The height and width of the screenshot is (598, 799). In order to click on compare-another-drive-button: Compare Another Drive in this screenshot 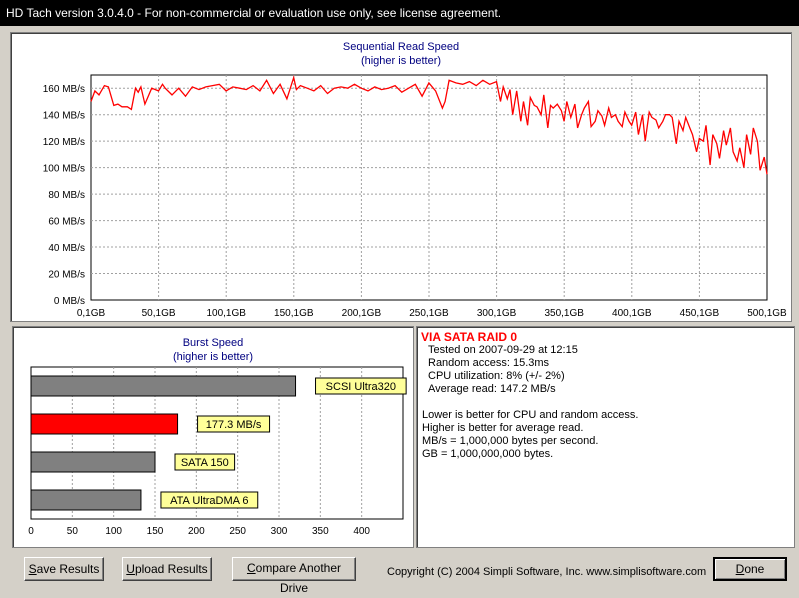, I will do `click(294, 576)`.